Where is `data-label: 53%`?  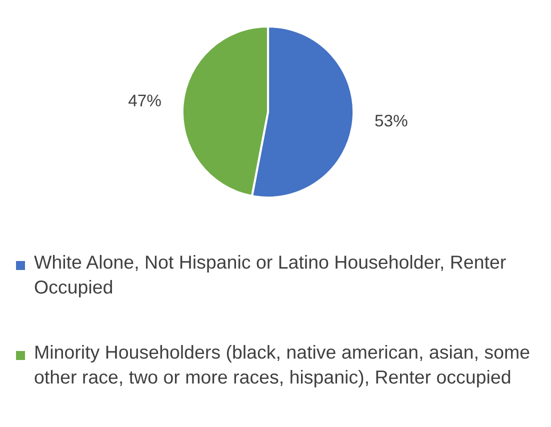
data-label: 53% is located at coordinates (391, 120).